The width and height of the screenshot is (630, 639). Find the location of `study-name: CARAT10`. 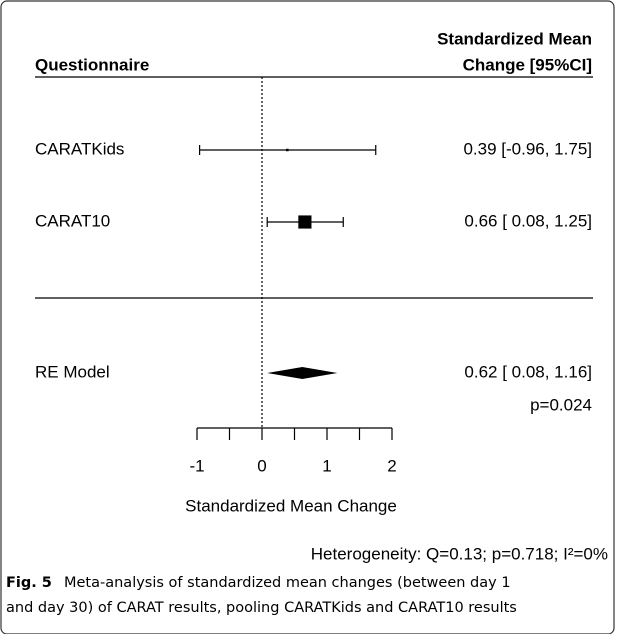

study-name: CARAT10 is located at coordinates (72, 220).